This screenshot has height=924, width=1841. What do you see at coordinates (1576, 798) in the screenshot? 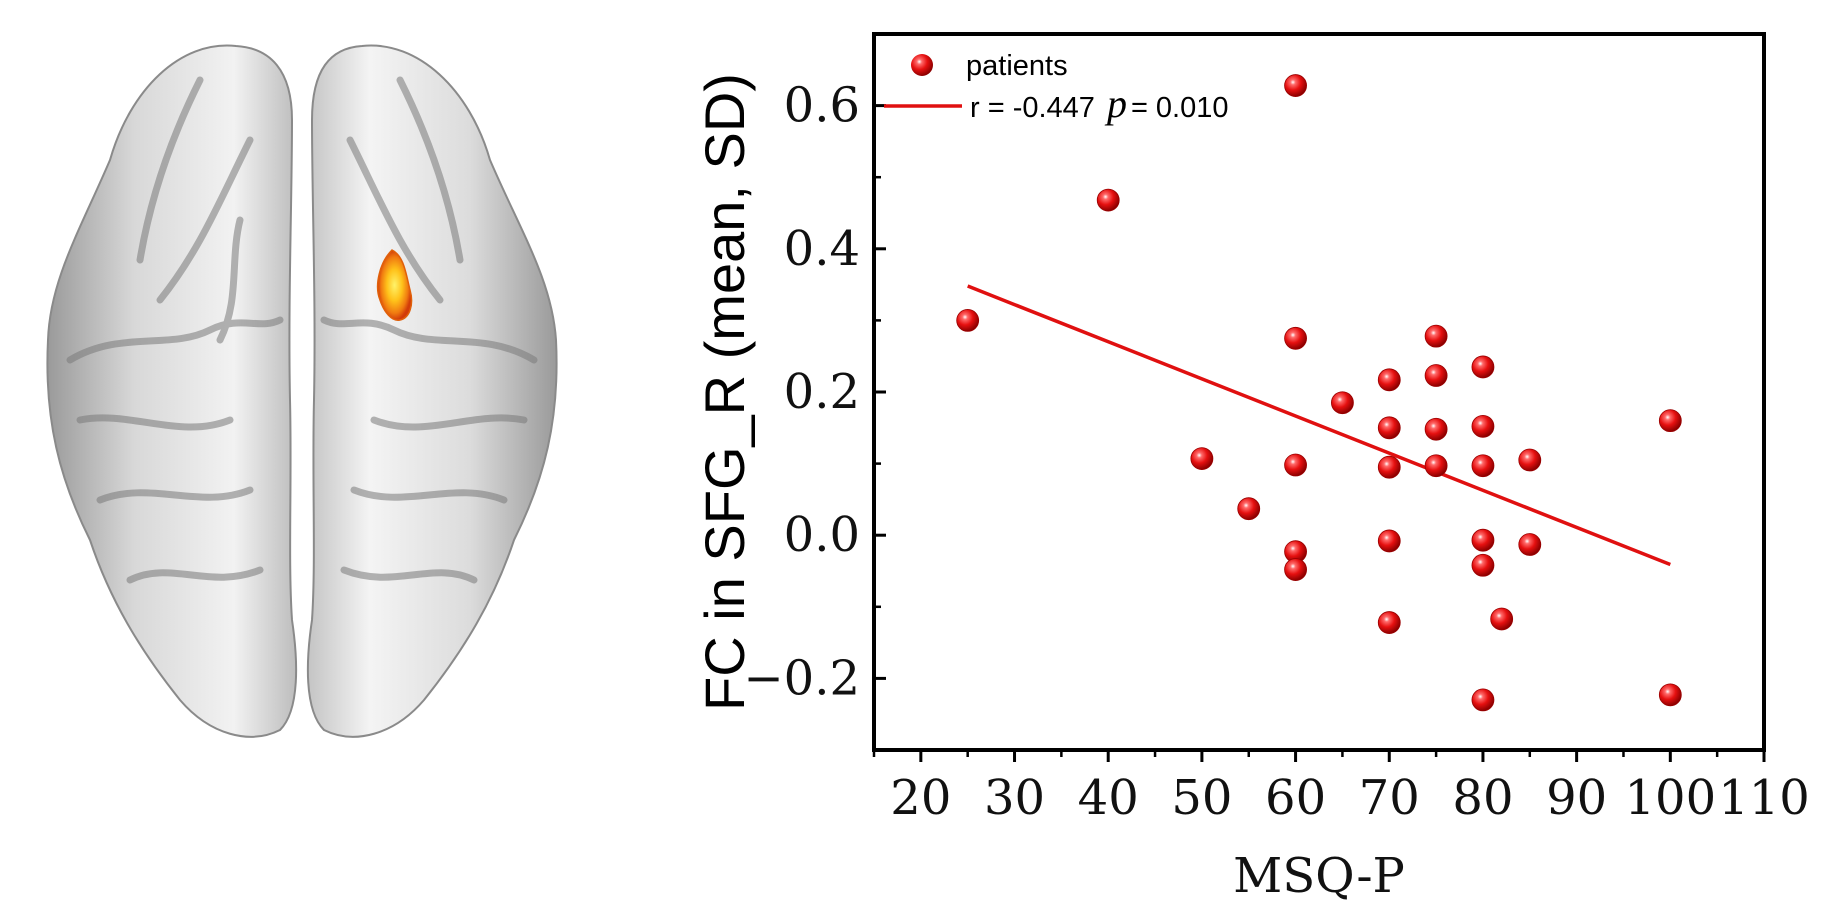
I see `x-tick-label: 90` at bounding box center [1576, 798].